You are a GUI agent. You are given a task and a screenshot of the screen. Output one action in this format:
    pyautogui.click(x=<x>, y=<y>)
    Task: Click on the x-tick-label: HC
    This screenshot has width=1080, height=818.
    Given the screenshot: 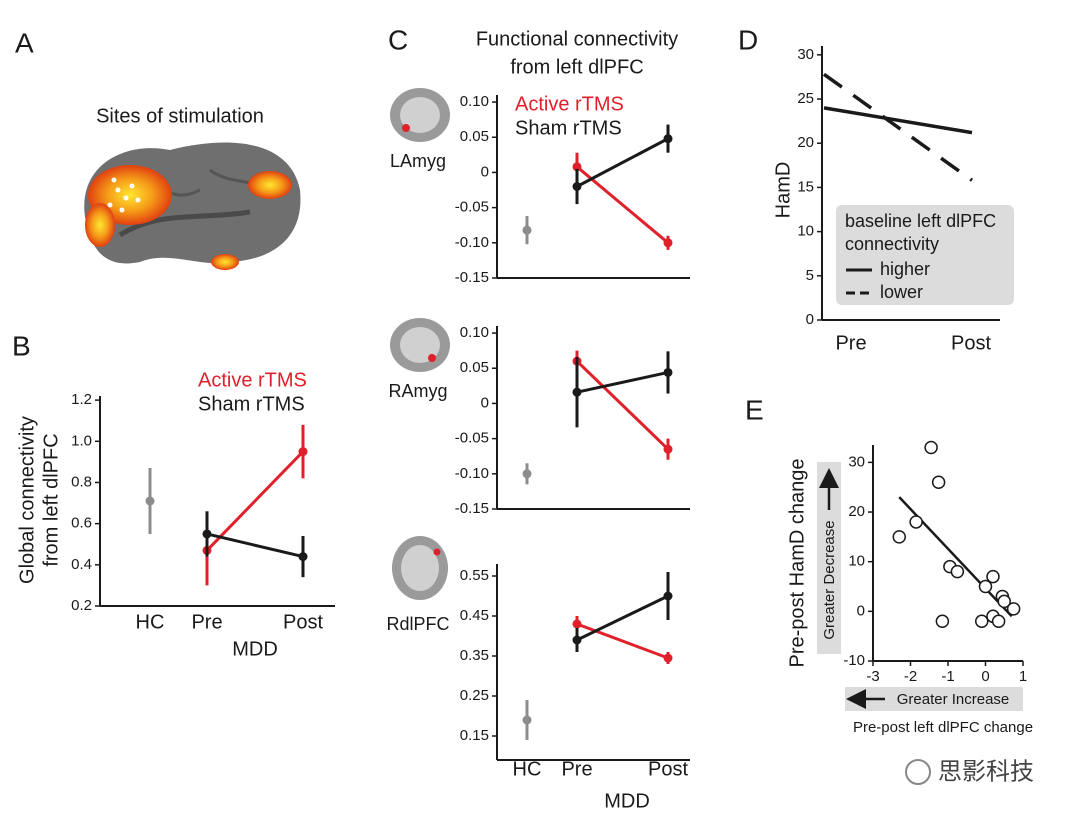 What is the action you would take?
    pyautogui.click(x=150, y=622)
    